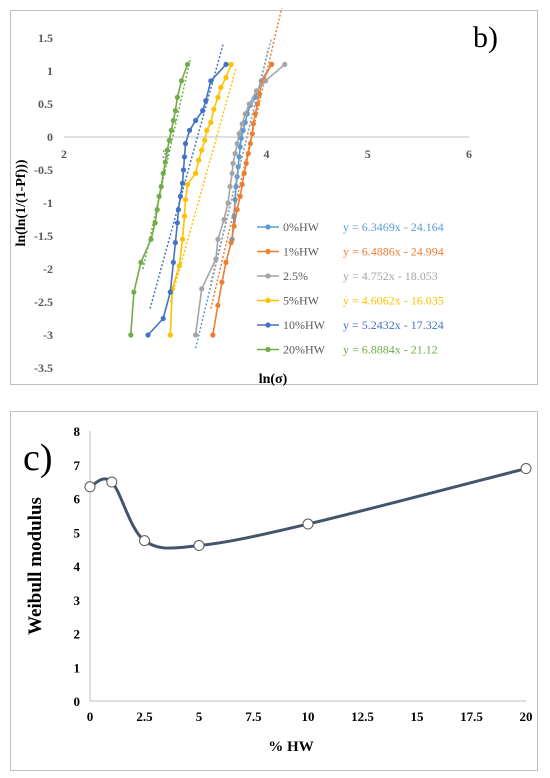 This screenshot has width=550, height=778. What do you see at coordinates (241, 160) in the screenshot?
I see `trendline` at bounding box center [241, 160].